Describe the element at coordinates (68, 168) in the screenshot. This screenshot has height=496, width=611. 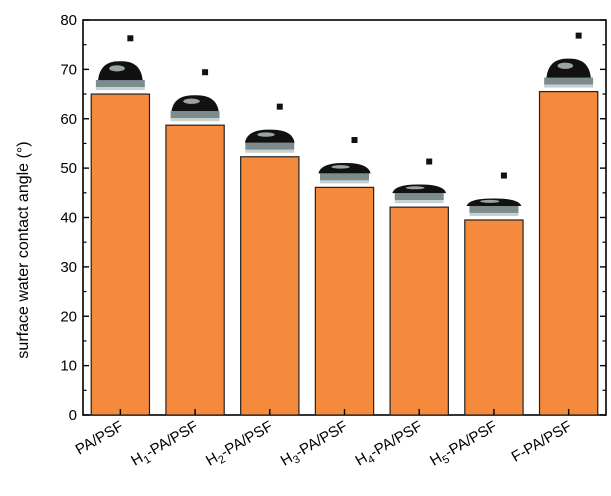
I see `y-tick-label: 50` at that location.